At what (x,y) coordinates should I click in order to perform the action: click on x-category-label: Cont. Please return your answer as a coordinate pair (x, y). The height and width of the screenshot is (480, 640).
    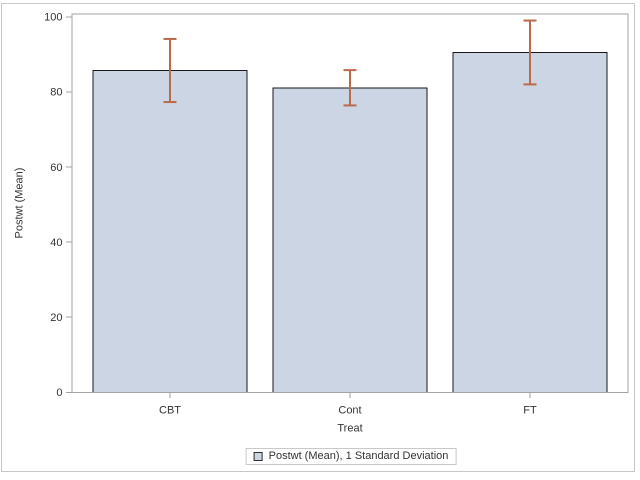
    Looking at the image, I should click on (349, 410).